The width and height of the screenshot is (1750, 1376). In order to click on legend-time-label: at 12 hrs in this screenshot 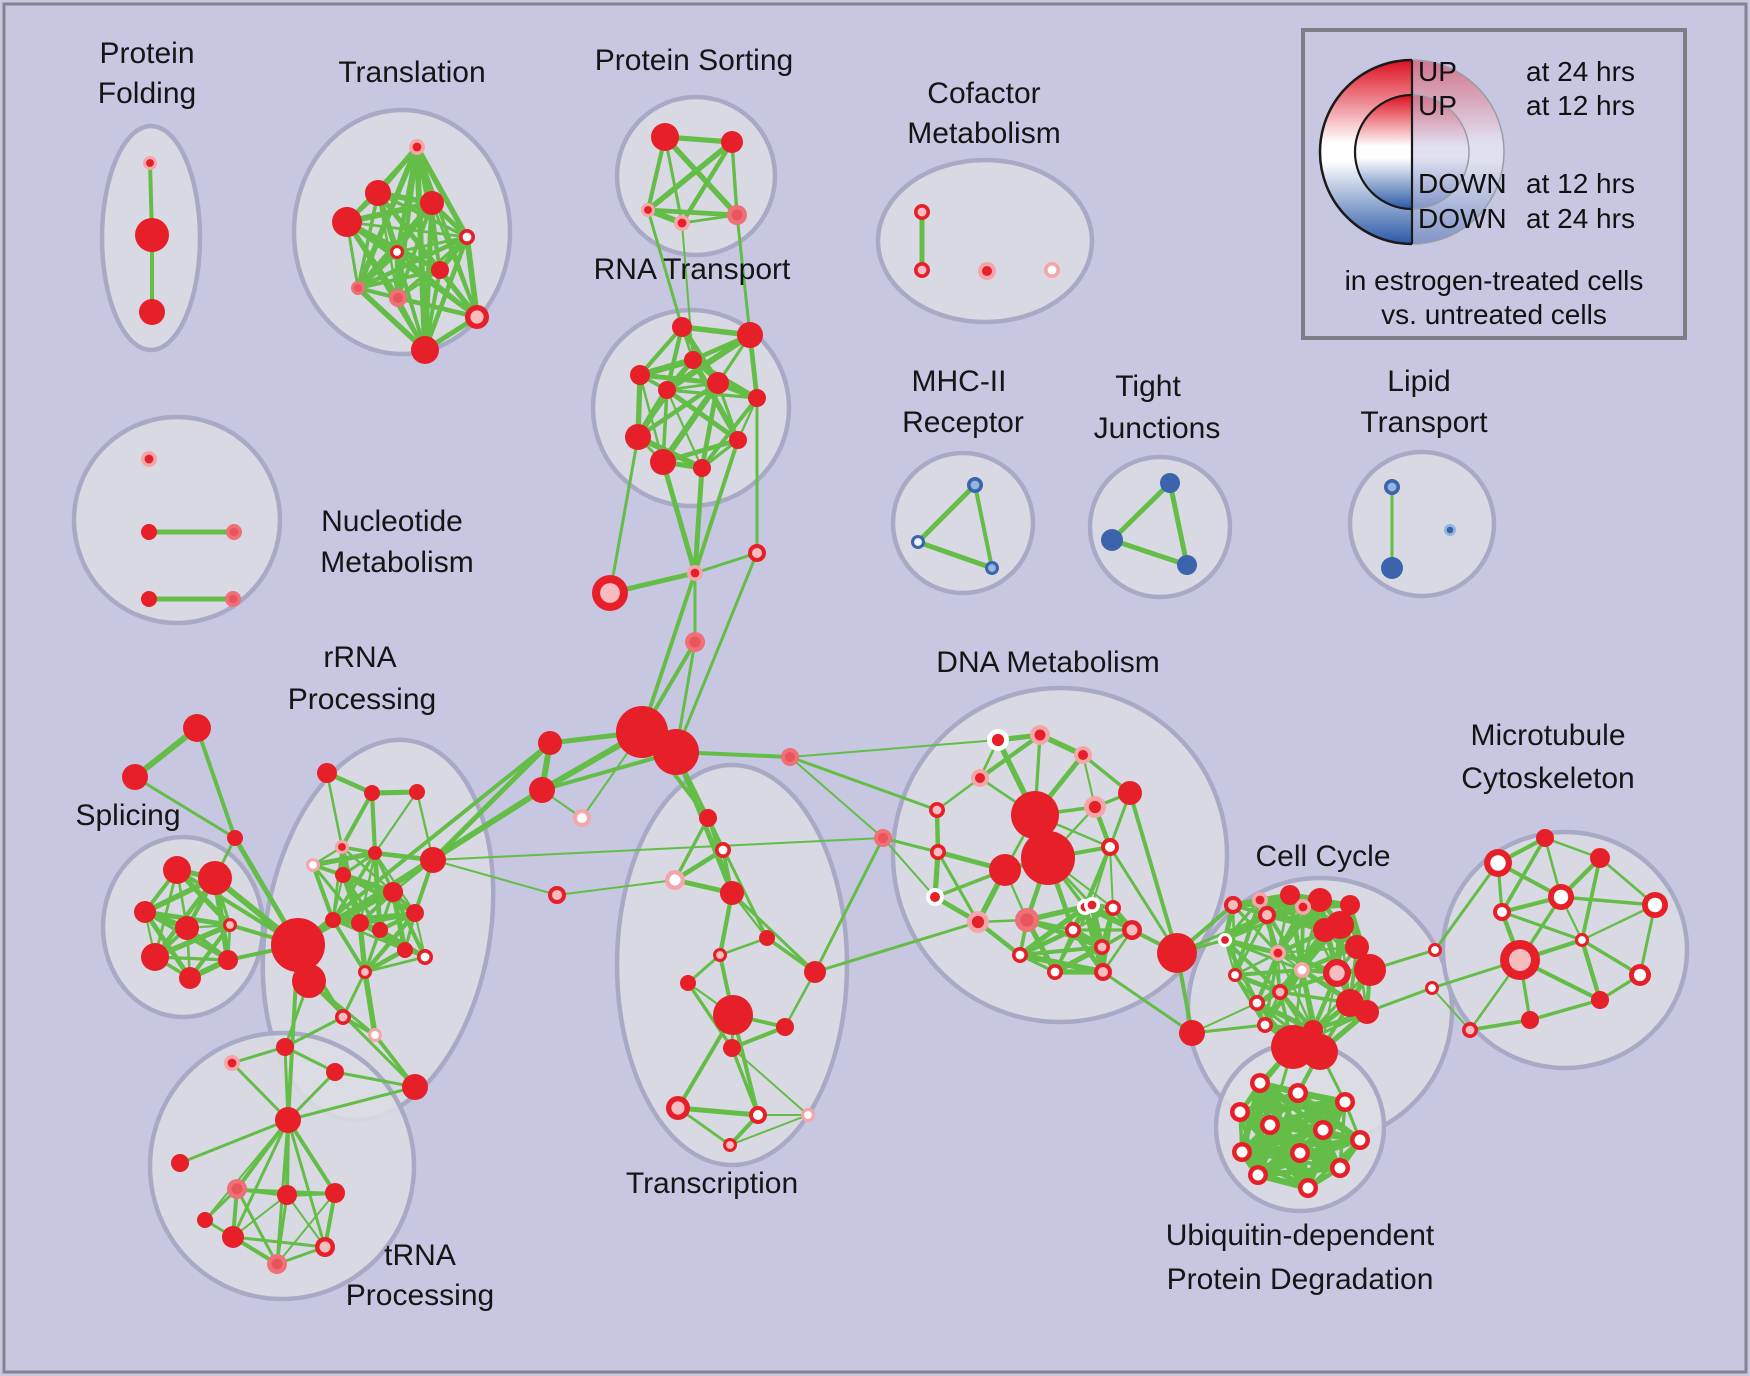, I will do `click(1580, 105)`.